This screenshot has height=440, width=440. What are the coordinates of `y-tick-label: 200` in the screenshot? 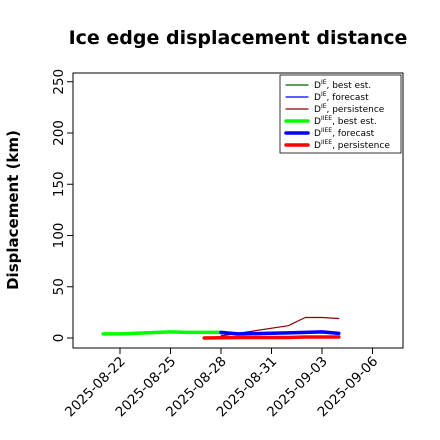 It's located at (59, 133).